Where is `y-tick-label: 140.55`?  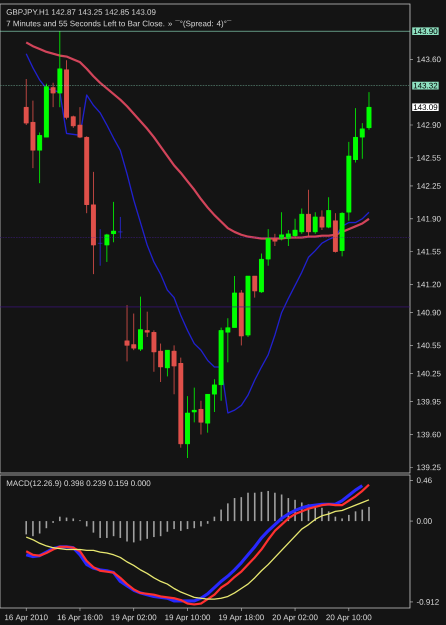 y-tick-label: 140.55 is located at coordinates (429, 345).